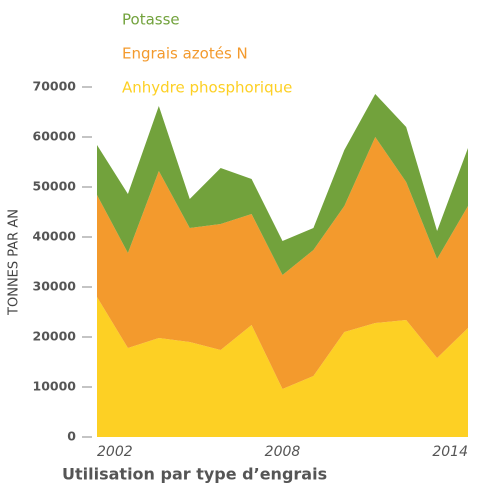 This screenshot has height=490, width=486. Describe the element at coordinates (194, 474) in the screenshot. I see `chart-title: Utilisation par type d’engrais` at that location.